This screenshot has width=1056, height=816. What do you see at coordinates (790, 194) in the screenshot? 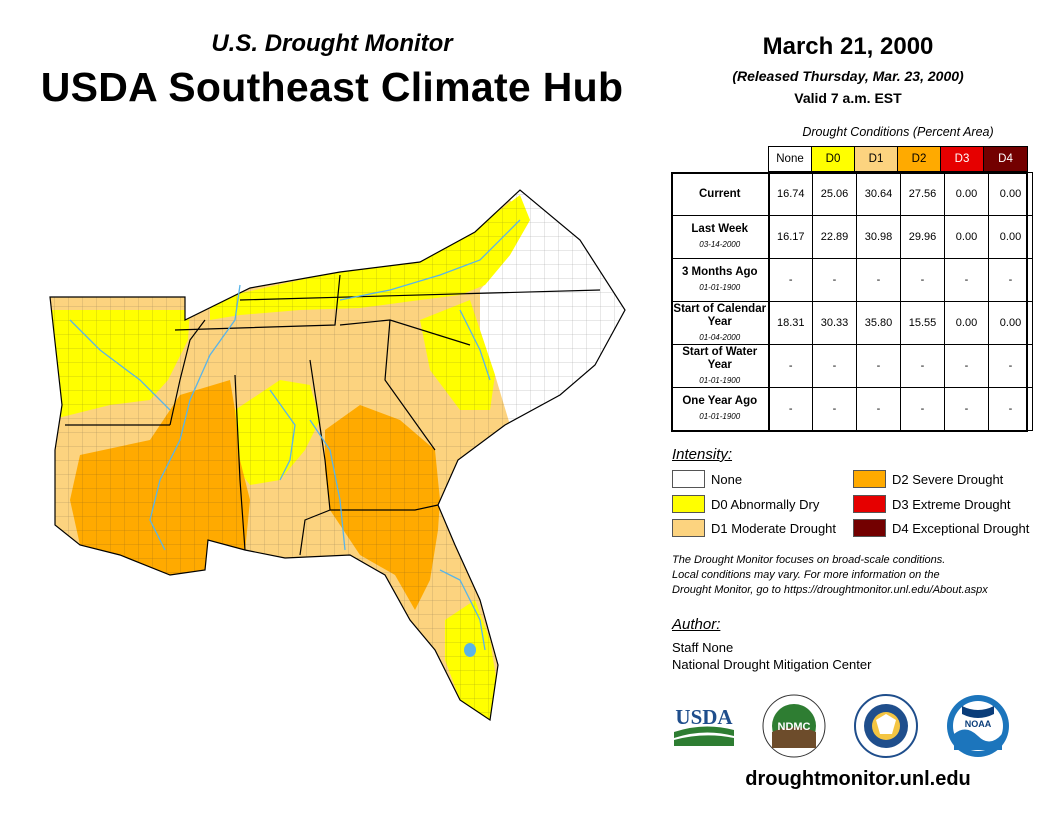
I see `table-cell: 16.74` at bounding box center [790, 194].